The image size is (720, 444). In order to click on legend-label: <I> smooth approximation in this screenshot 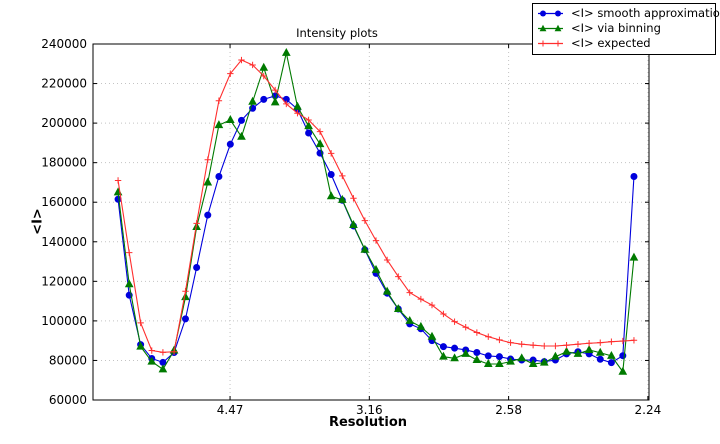, I will do `click(645, 13)`.